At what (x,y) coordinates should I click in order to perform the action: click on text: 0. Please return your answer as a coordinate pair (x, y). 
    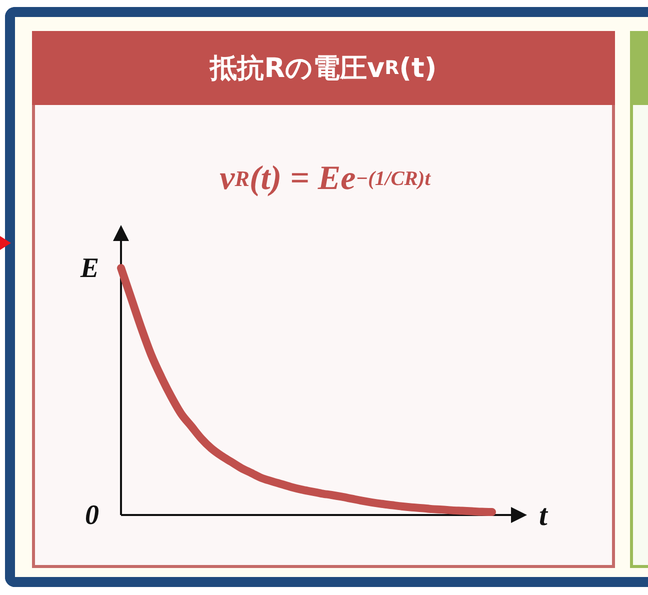
    Looking at the image, I should click on (92, 516).